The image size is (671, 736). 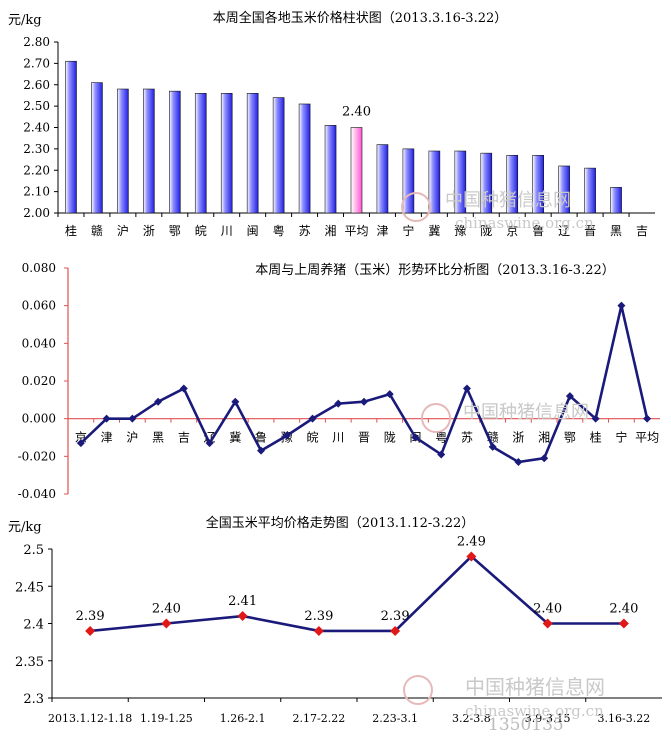 What do you see at coordinates (564, 231) in the screenshot?
I see `chart1-x-tick-label: 辽` at bounding box center [564, 231].